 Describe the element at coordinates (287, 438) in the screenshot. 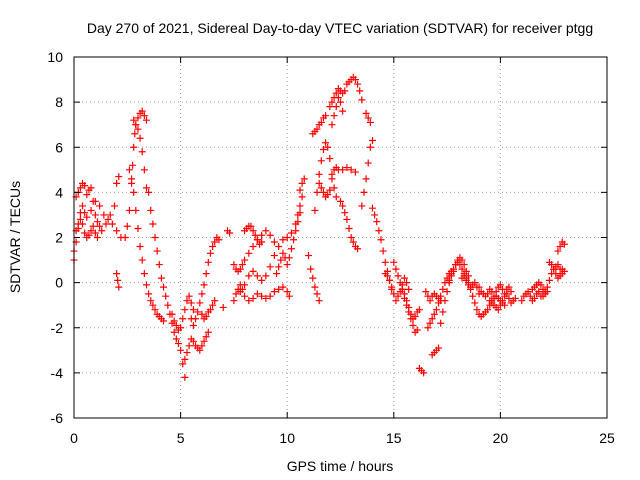

I see `x-tick-label: 10` at that location.